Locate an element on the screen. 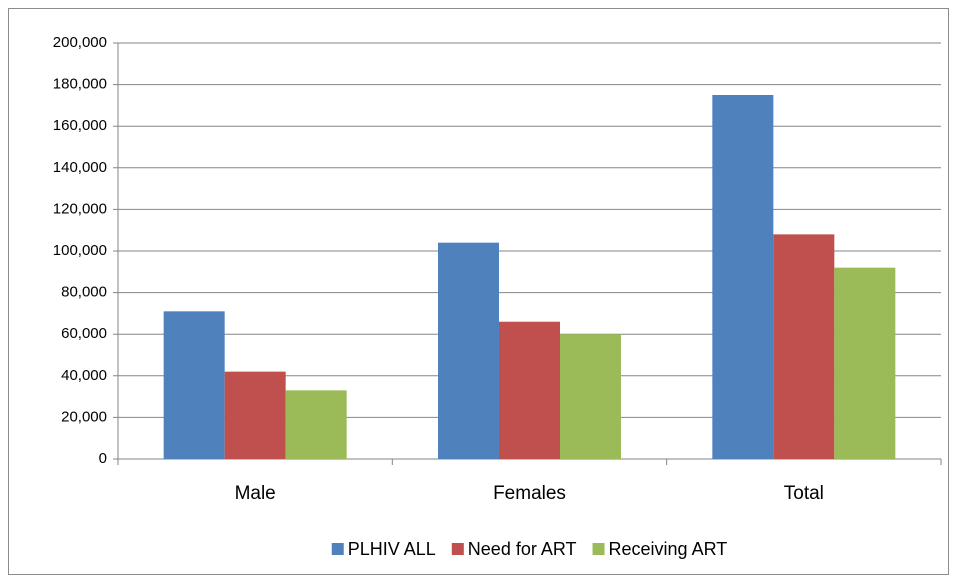  y-tick-label: 160,000 is located at coordinates (80, 125).